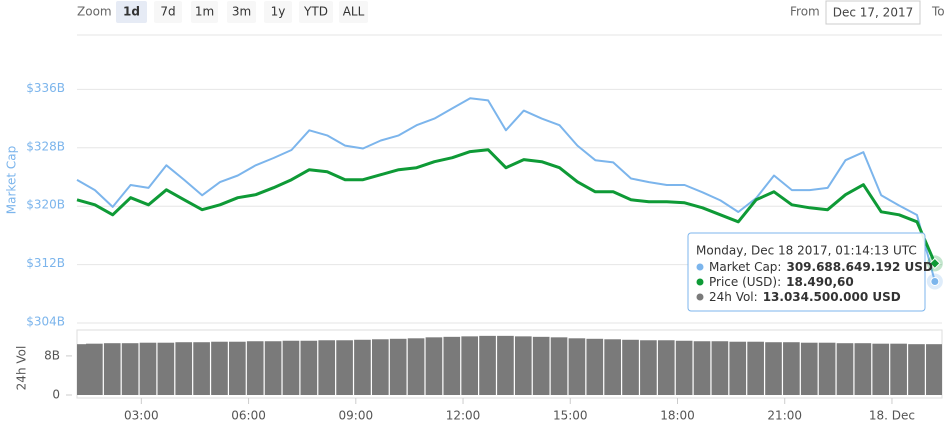 This screenshot has width=951, height=434. Describe the element at coordinates (45, 205) in the screenshot. I see `y-tick-label: $320B` at that location.